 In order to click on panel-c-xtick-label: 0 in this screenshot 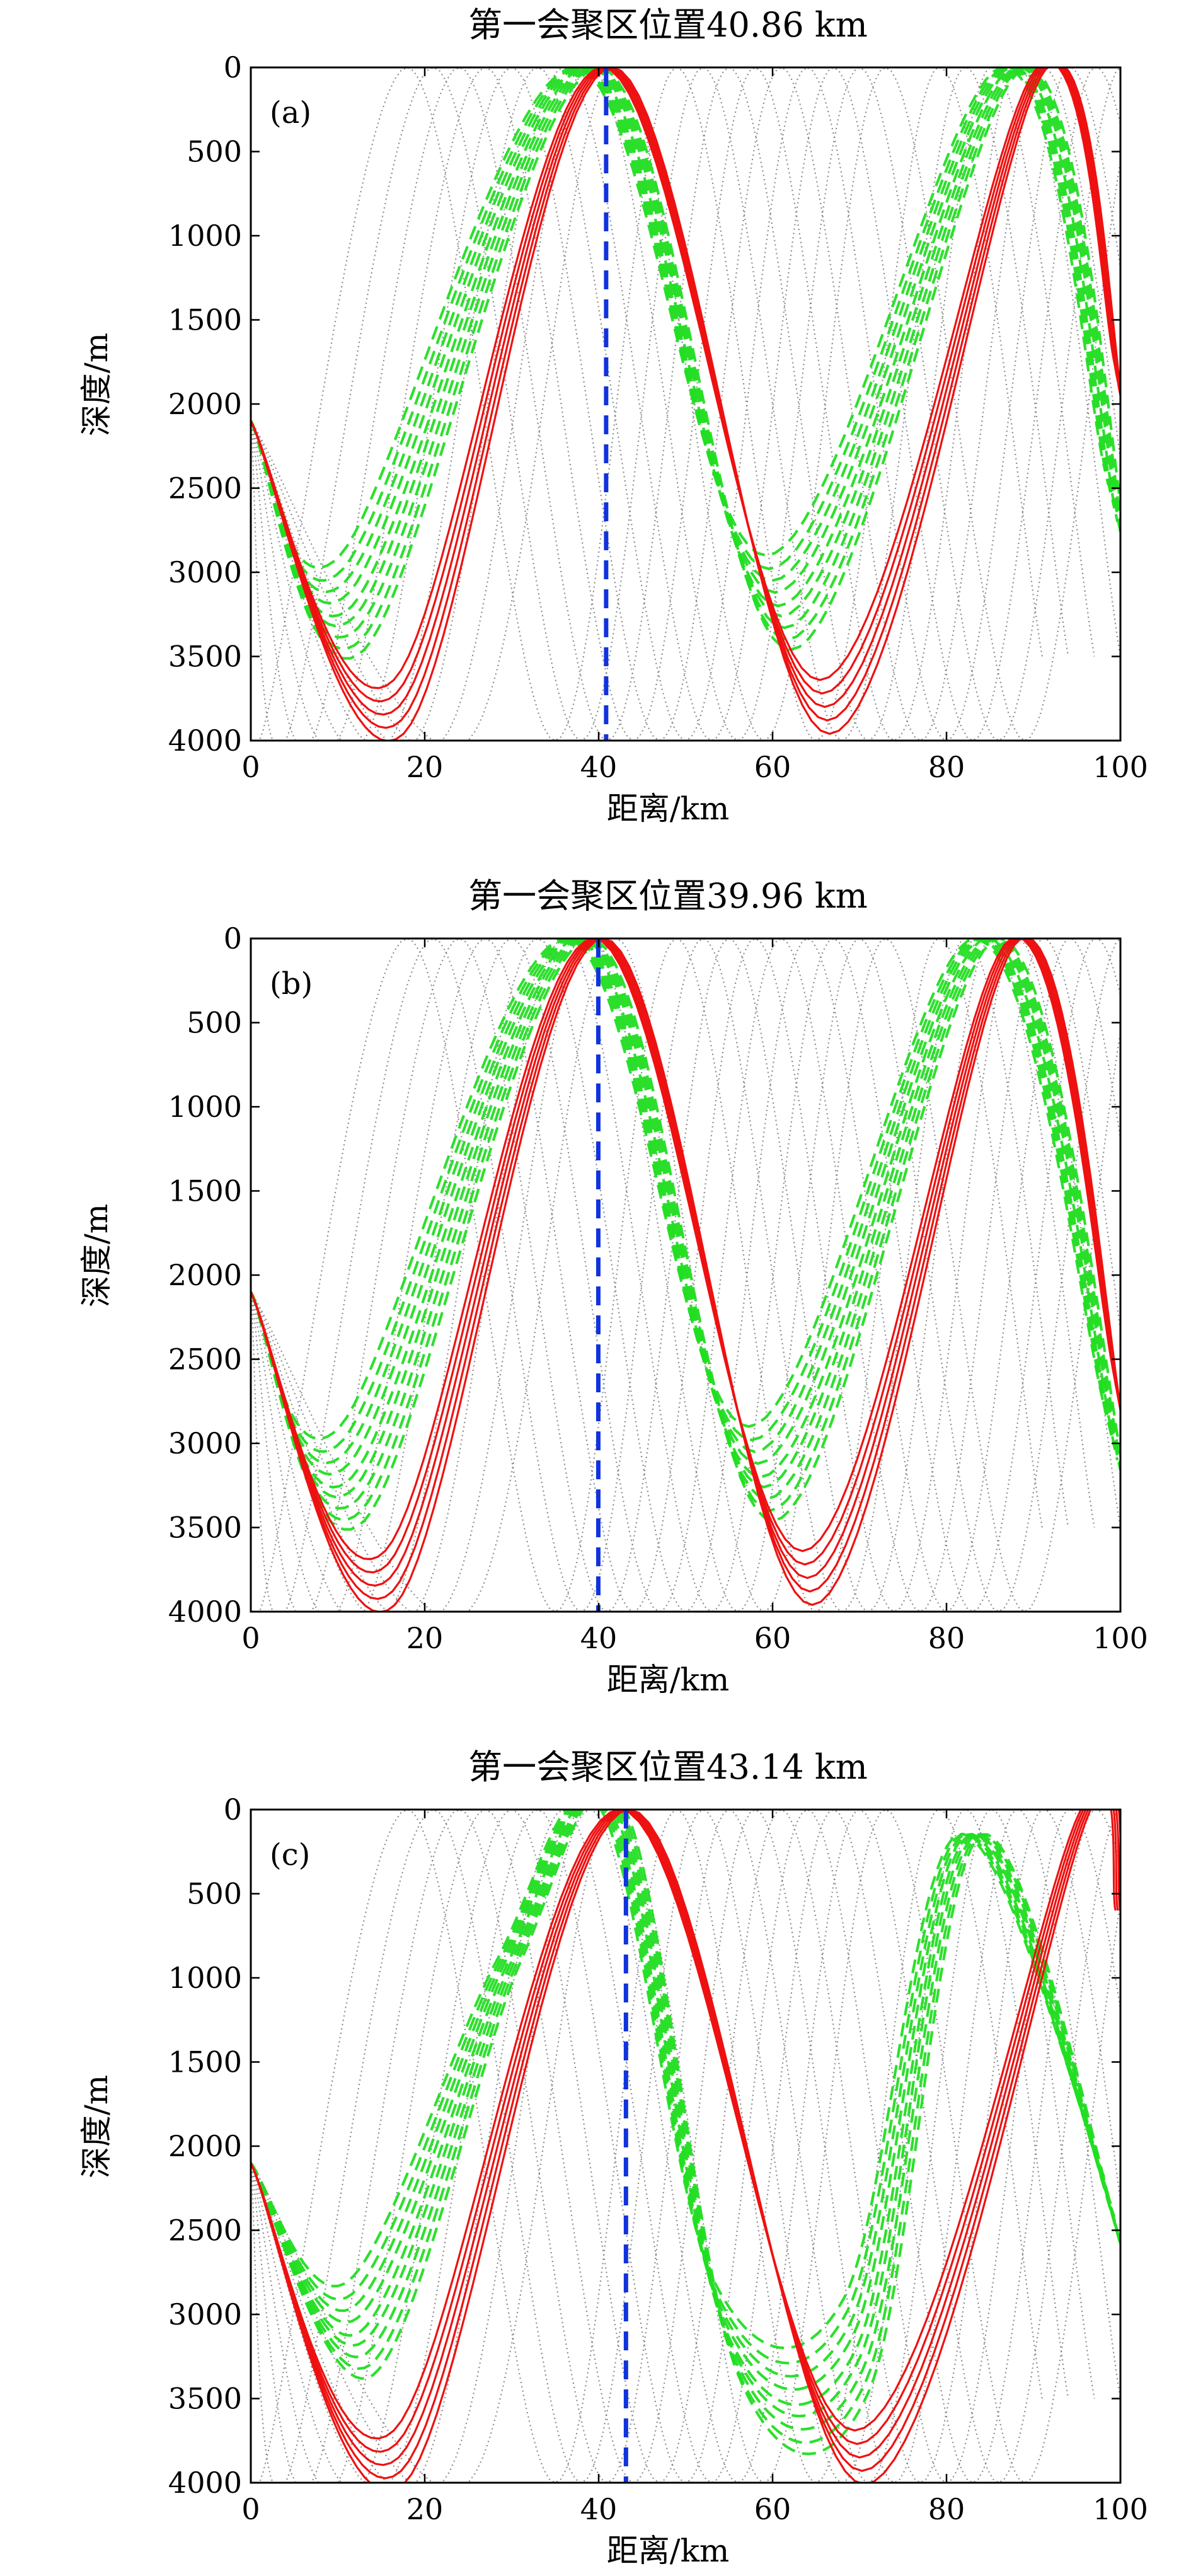, I will do `click(250, 2509)`.